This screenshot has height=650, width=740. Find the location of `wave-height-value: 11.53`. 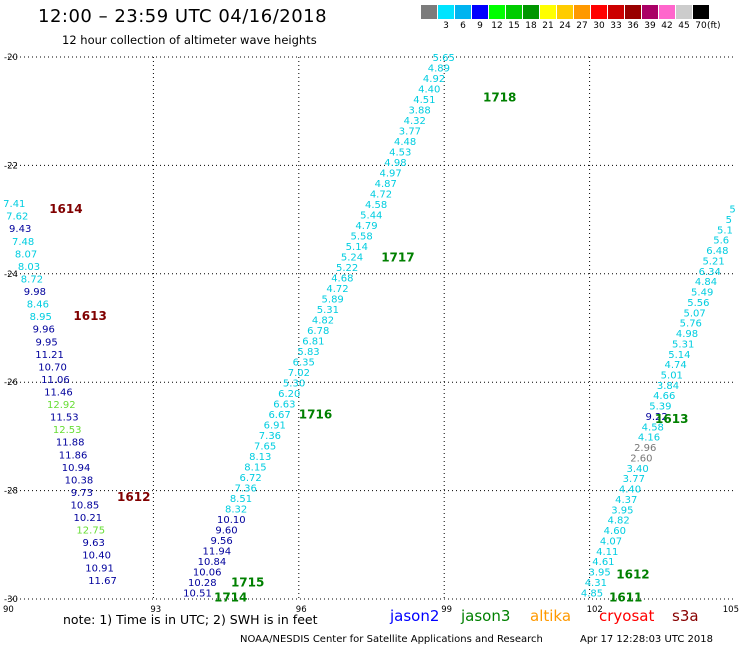

wave-height-value: 11.53 is located at coordinates (64, 418).